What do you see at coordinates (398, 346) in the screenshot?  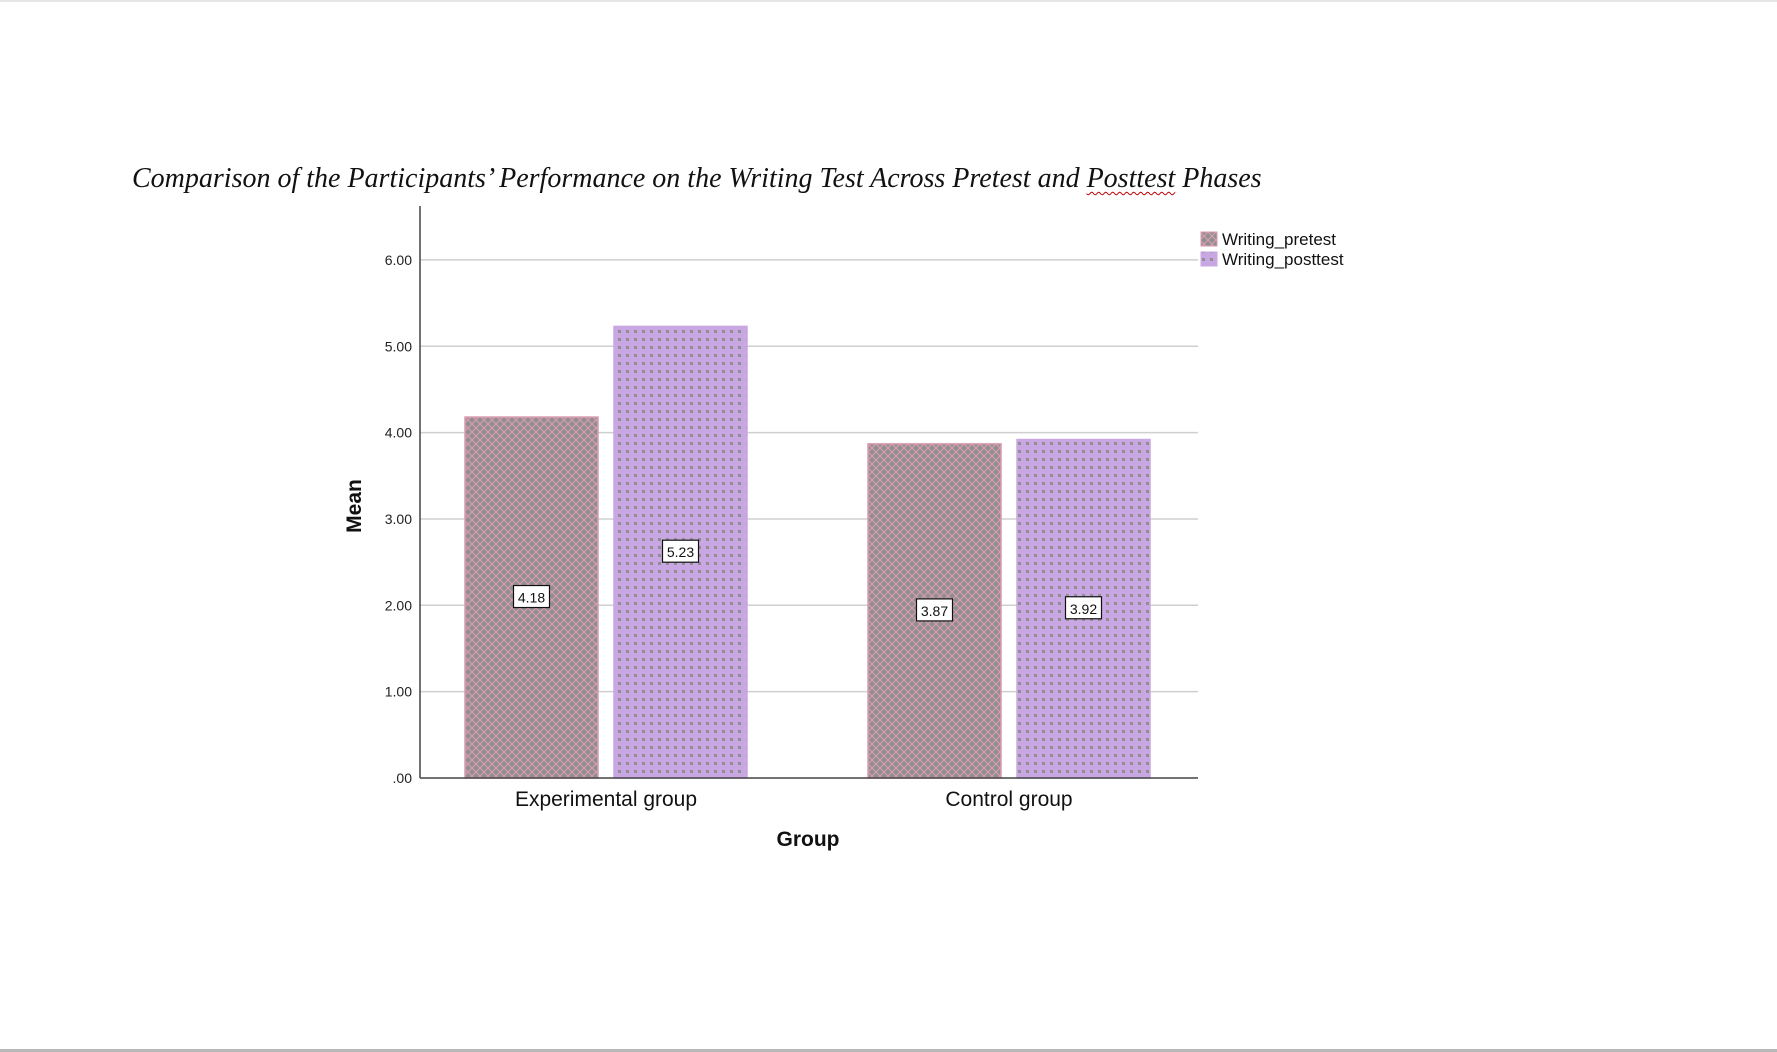 I see `y-tick-label: 5.00` at bounding box center [398, 346].